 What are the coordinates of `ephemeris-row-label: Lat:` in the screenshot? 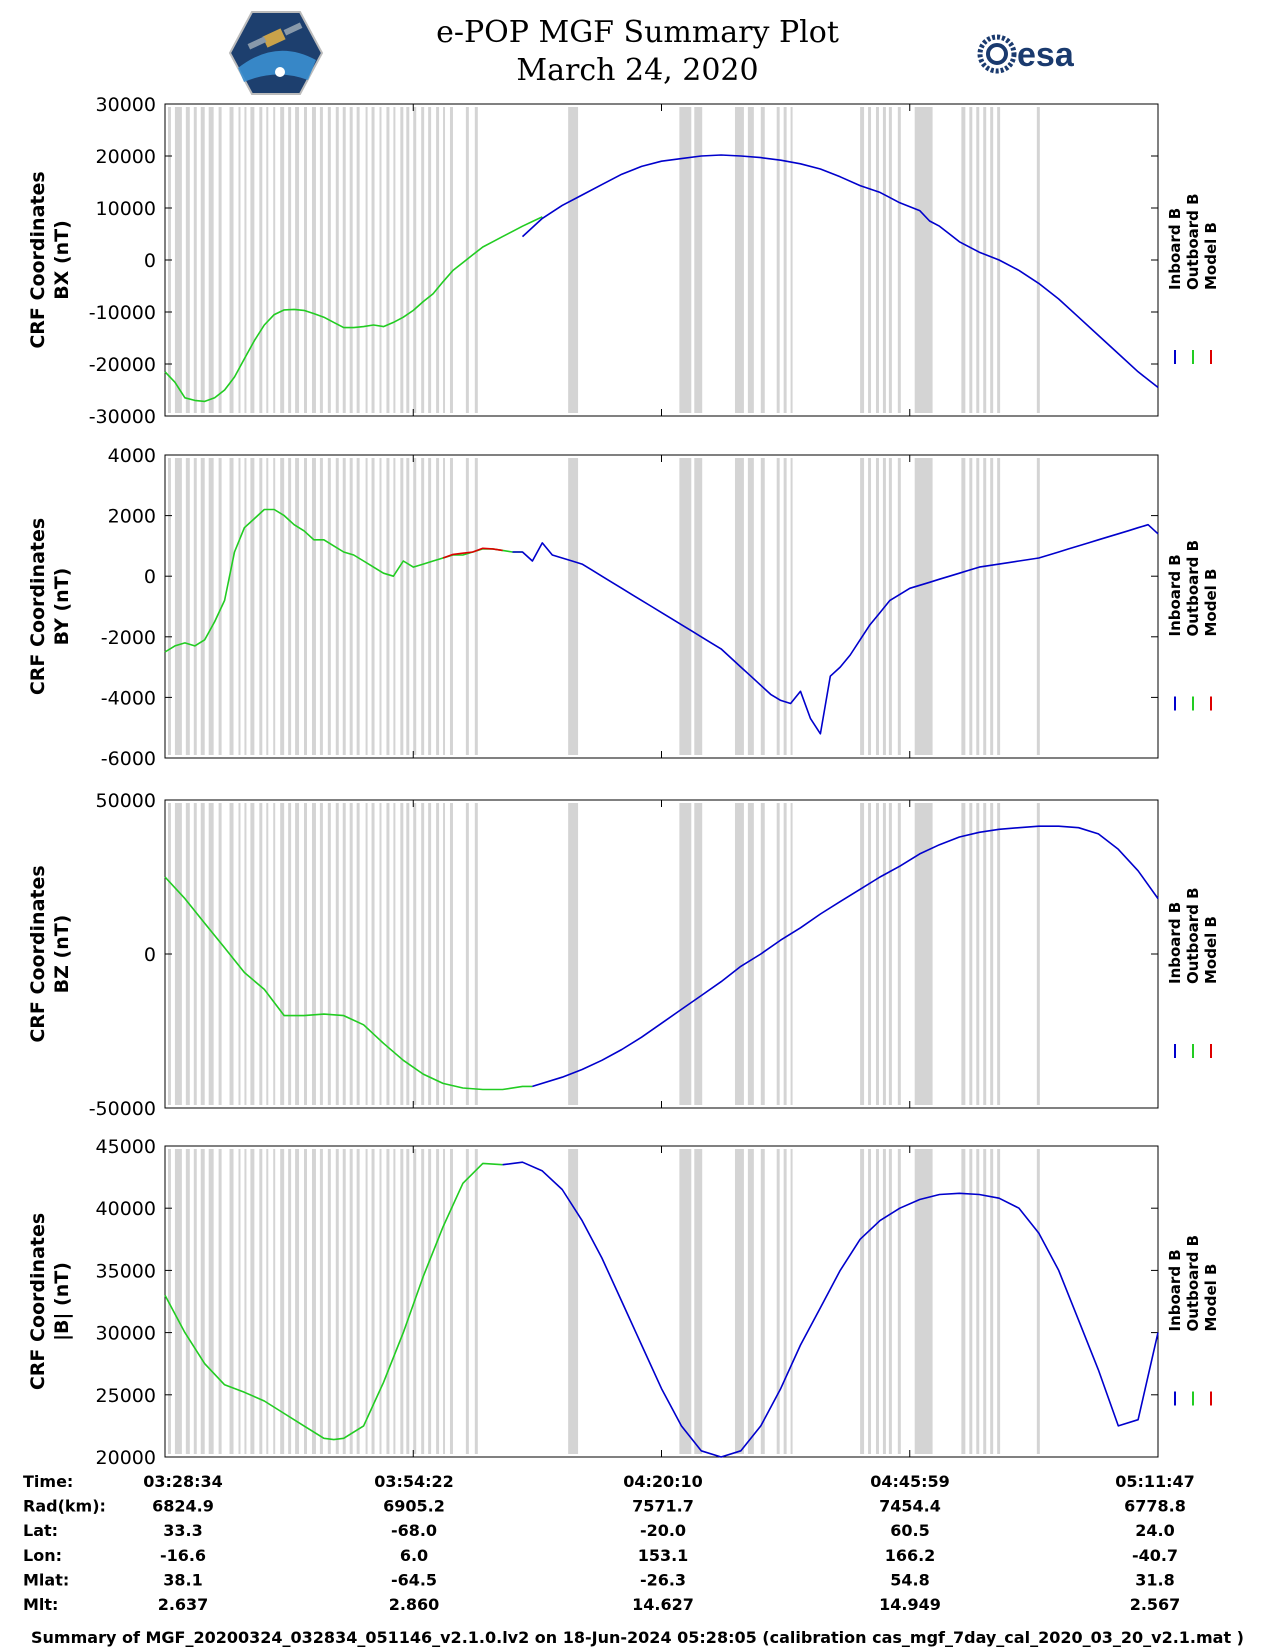 It's located at (40, 1530).